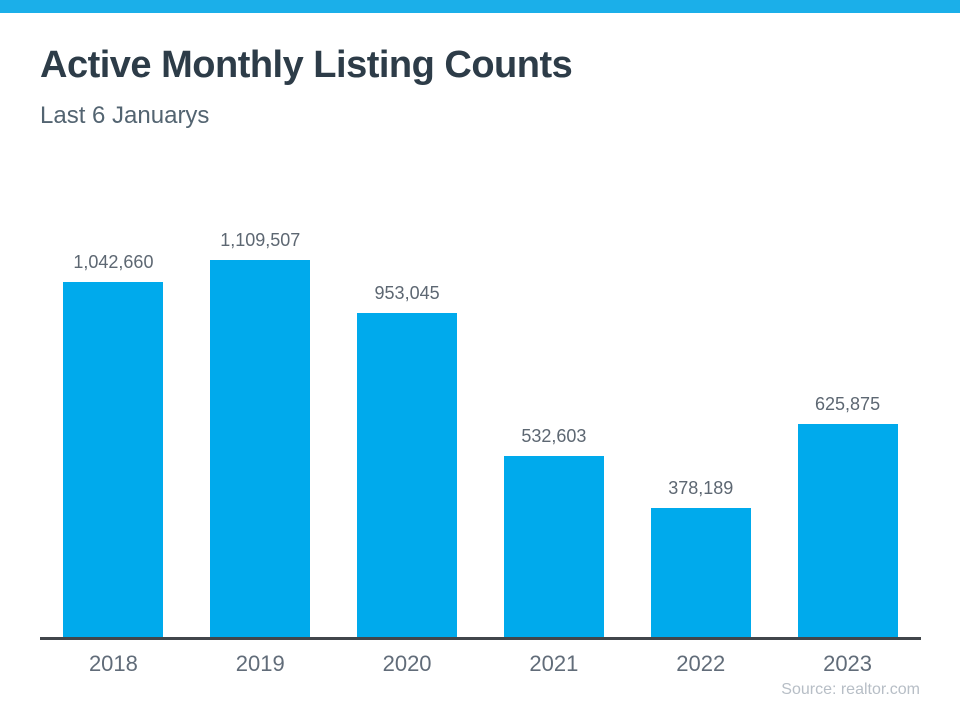 The image size is (960, 720). Describe the element at coordinates (554, 436) in the screenshot. I see `bar-value-label: 532,603` at that location.